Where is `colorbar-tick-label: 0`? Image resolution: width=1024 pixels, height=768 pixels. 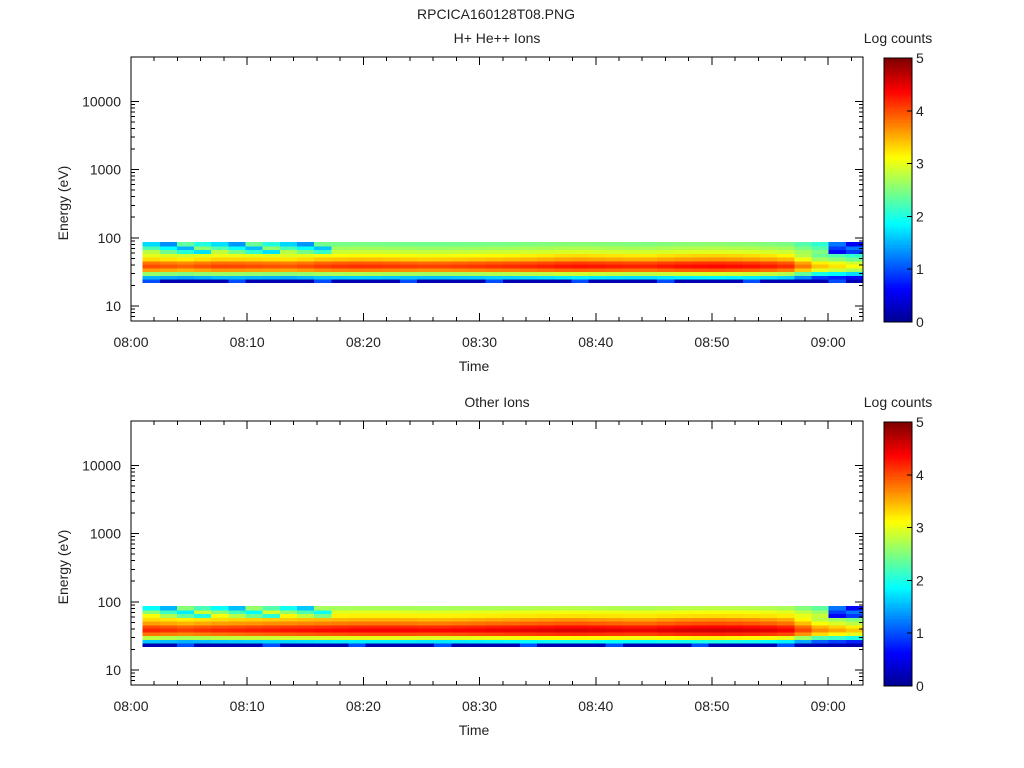
colorbar-tick-label: 0 is located at coordinates (920, 322).